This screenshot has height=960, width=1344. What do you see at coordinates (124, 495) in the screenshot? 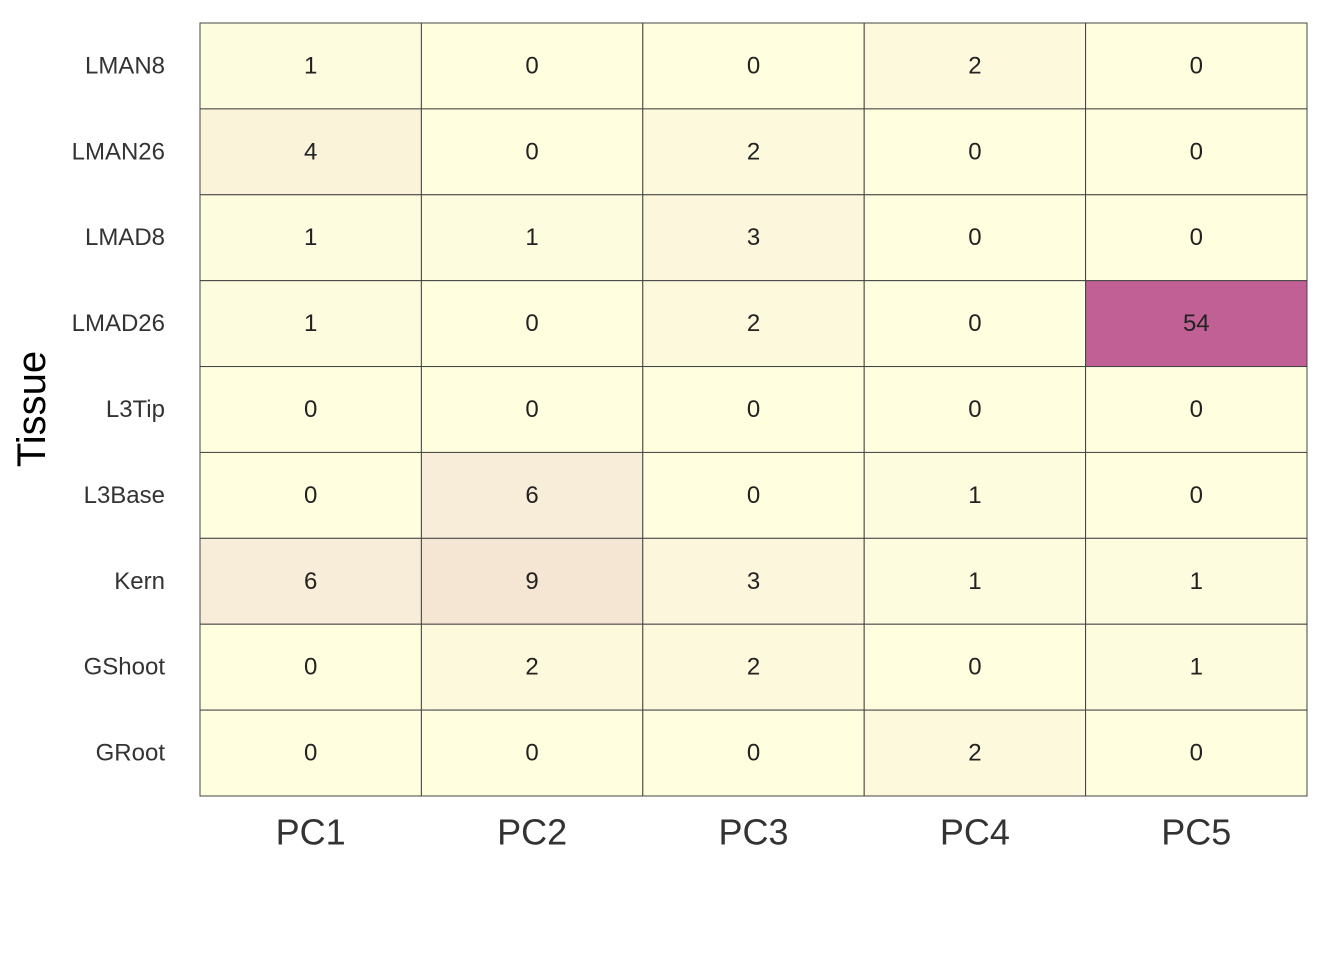
I see `row-label: L3Base` at bounding box center [124, 495].